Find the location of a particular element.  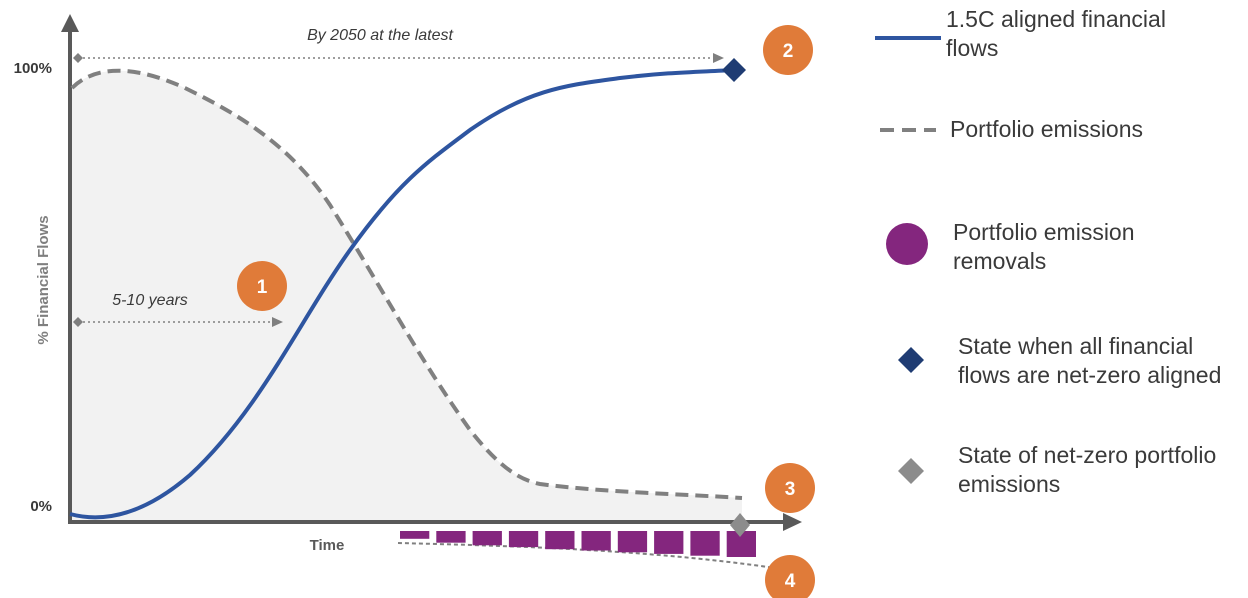

annotation-by-2050: By 2050 at the latest is located at coordinates (380, 35).